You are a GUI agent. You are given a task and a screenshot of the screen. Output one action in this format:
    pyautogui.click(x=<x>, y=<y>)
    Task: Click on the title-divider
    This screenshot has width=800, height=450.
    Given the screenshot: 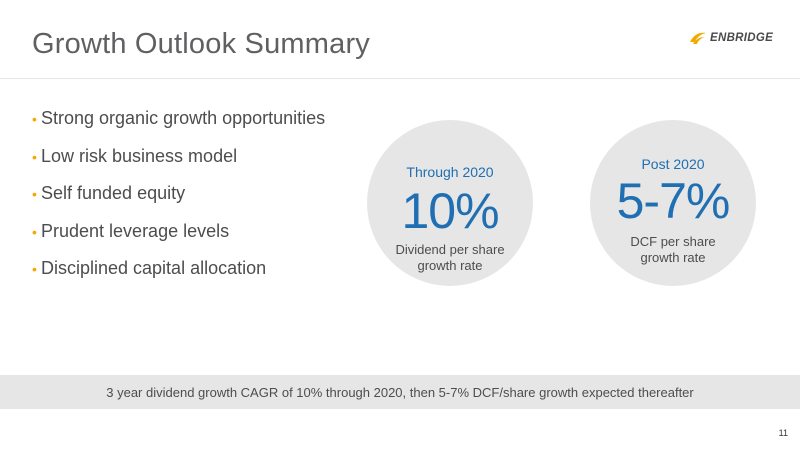 What is the action you would take?
    pyautogui.click(x=400, y=78)
    